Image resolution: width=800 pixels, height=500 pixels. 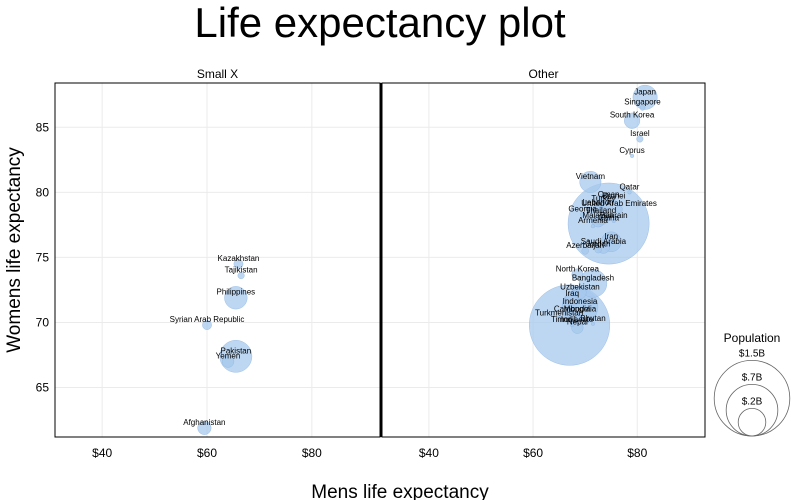 I want to click on point-label: Nepal, so click(x=577, y=322).